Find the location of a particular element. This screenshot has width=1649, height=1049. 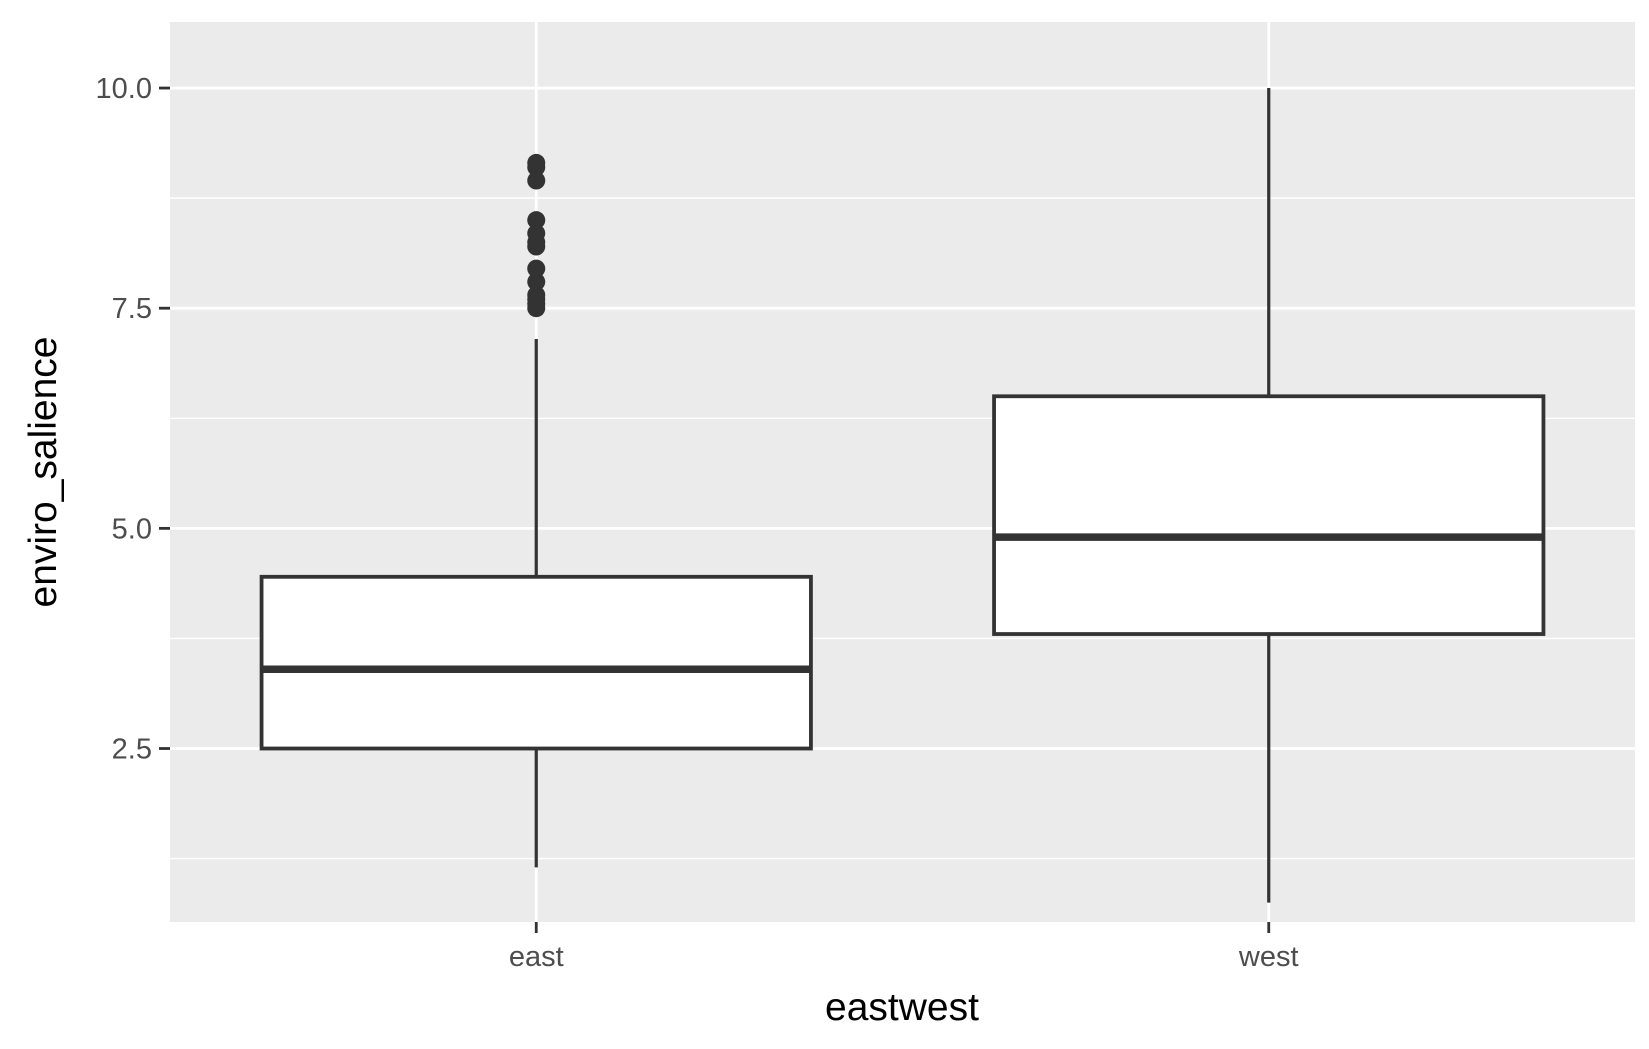

y-axis-title: enviro_salience is located at coordinates (43, 471).